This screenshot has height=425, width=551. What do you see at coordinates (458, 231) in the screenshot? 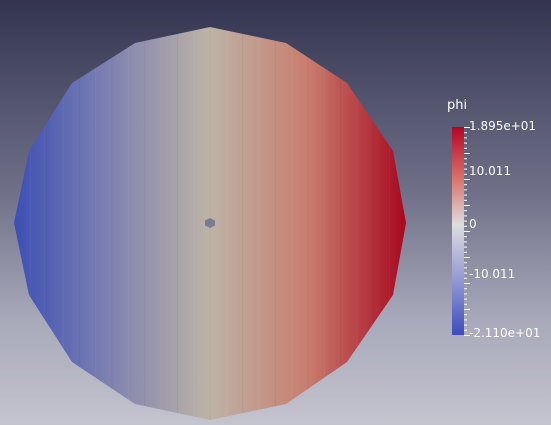
I see `colorbar-scale` at bounding box center [458, 231].